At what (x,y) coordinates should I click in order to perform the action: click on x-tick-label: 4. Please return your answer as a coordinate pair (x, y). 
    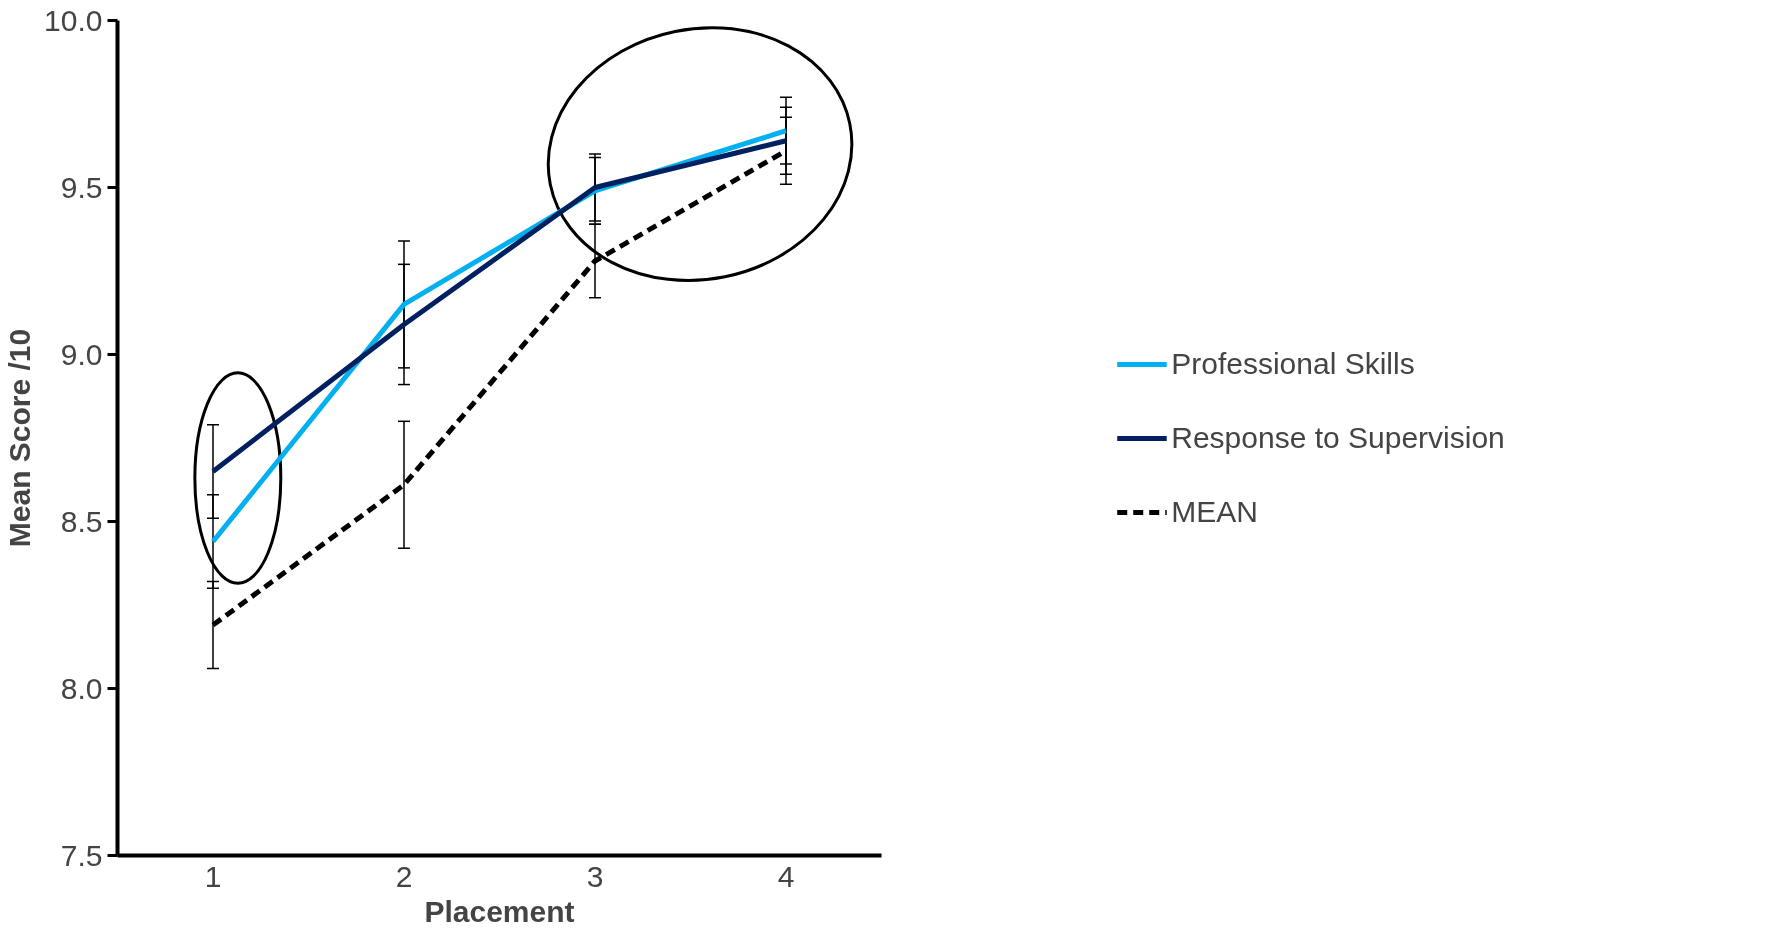
    Looking at the image, I should click on (786, 876).